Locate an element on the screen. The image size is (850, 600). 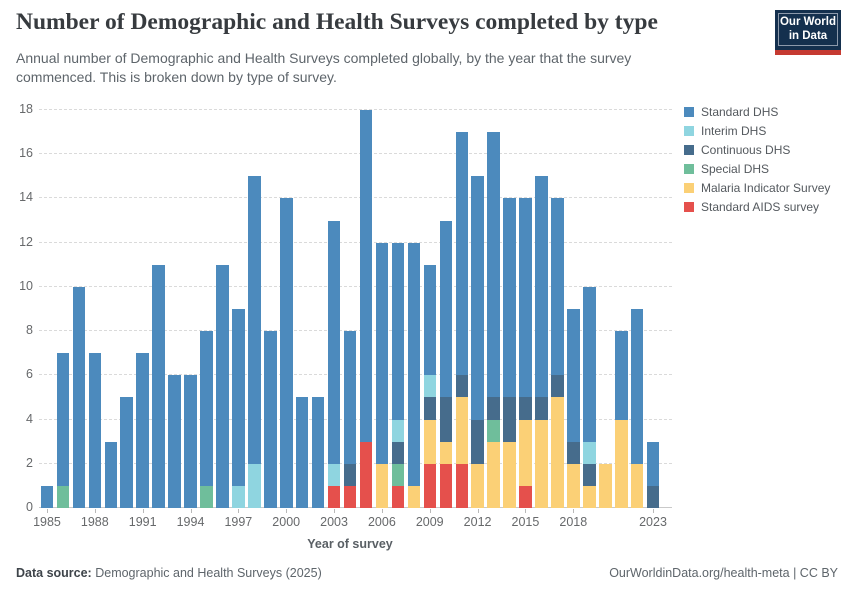
bar-2020 is located at coordinates (605, 485).